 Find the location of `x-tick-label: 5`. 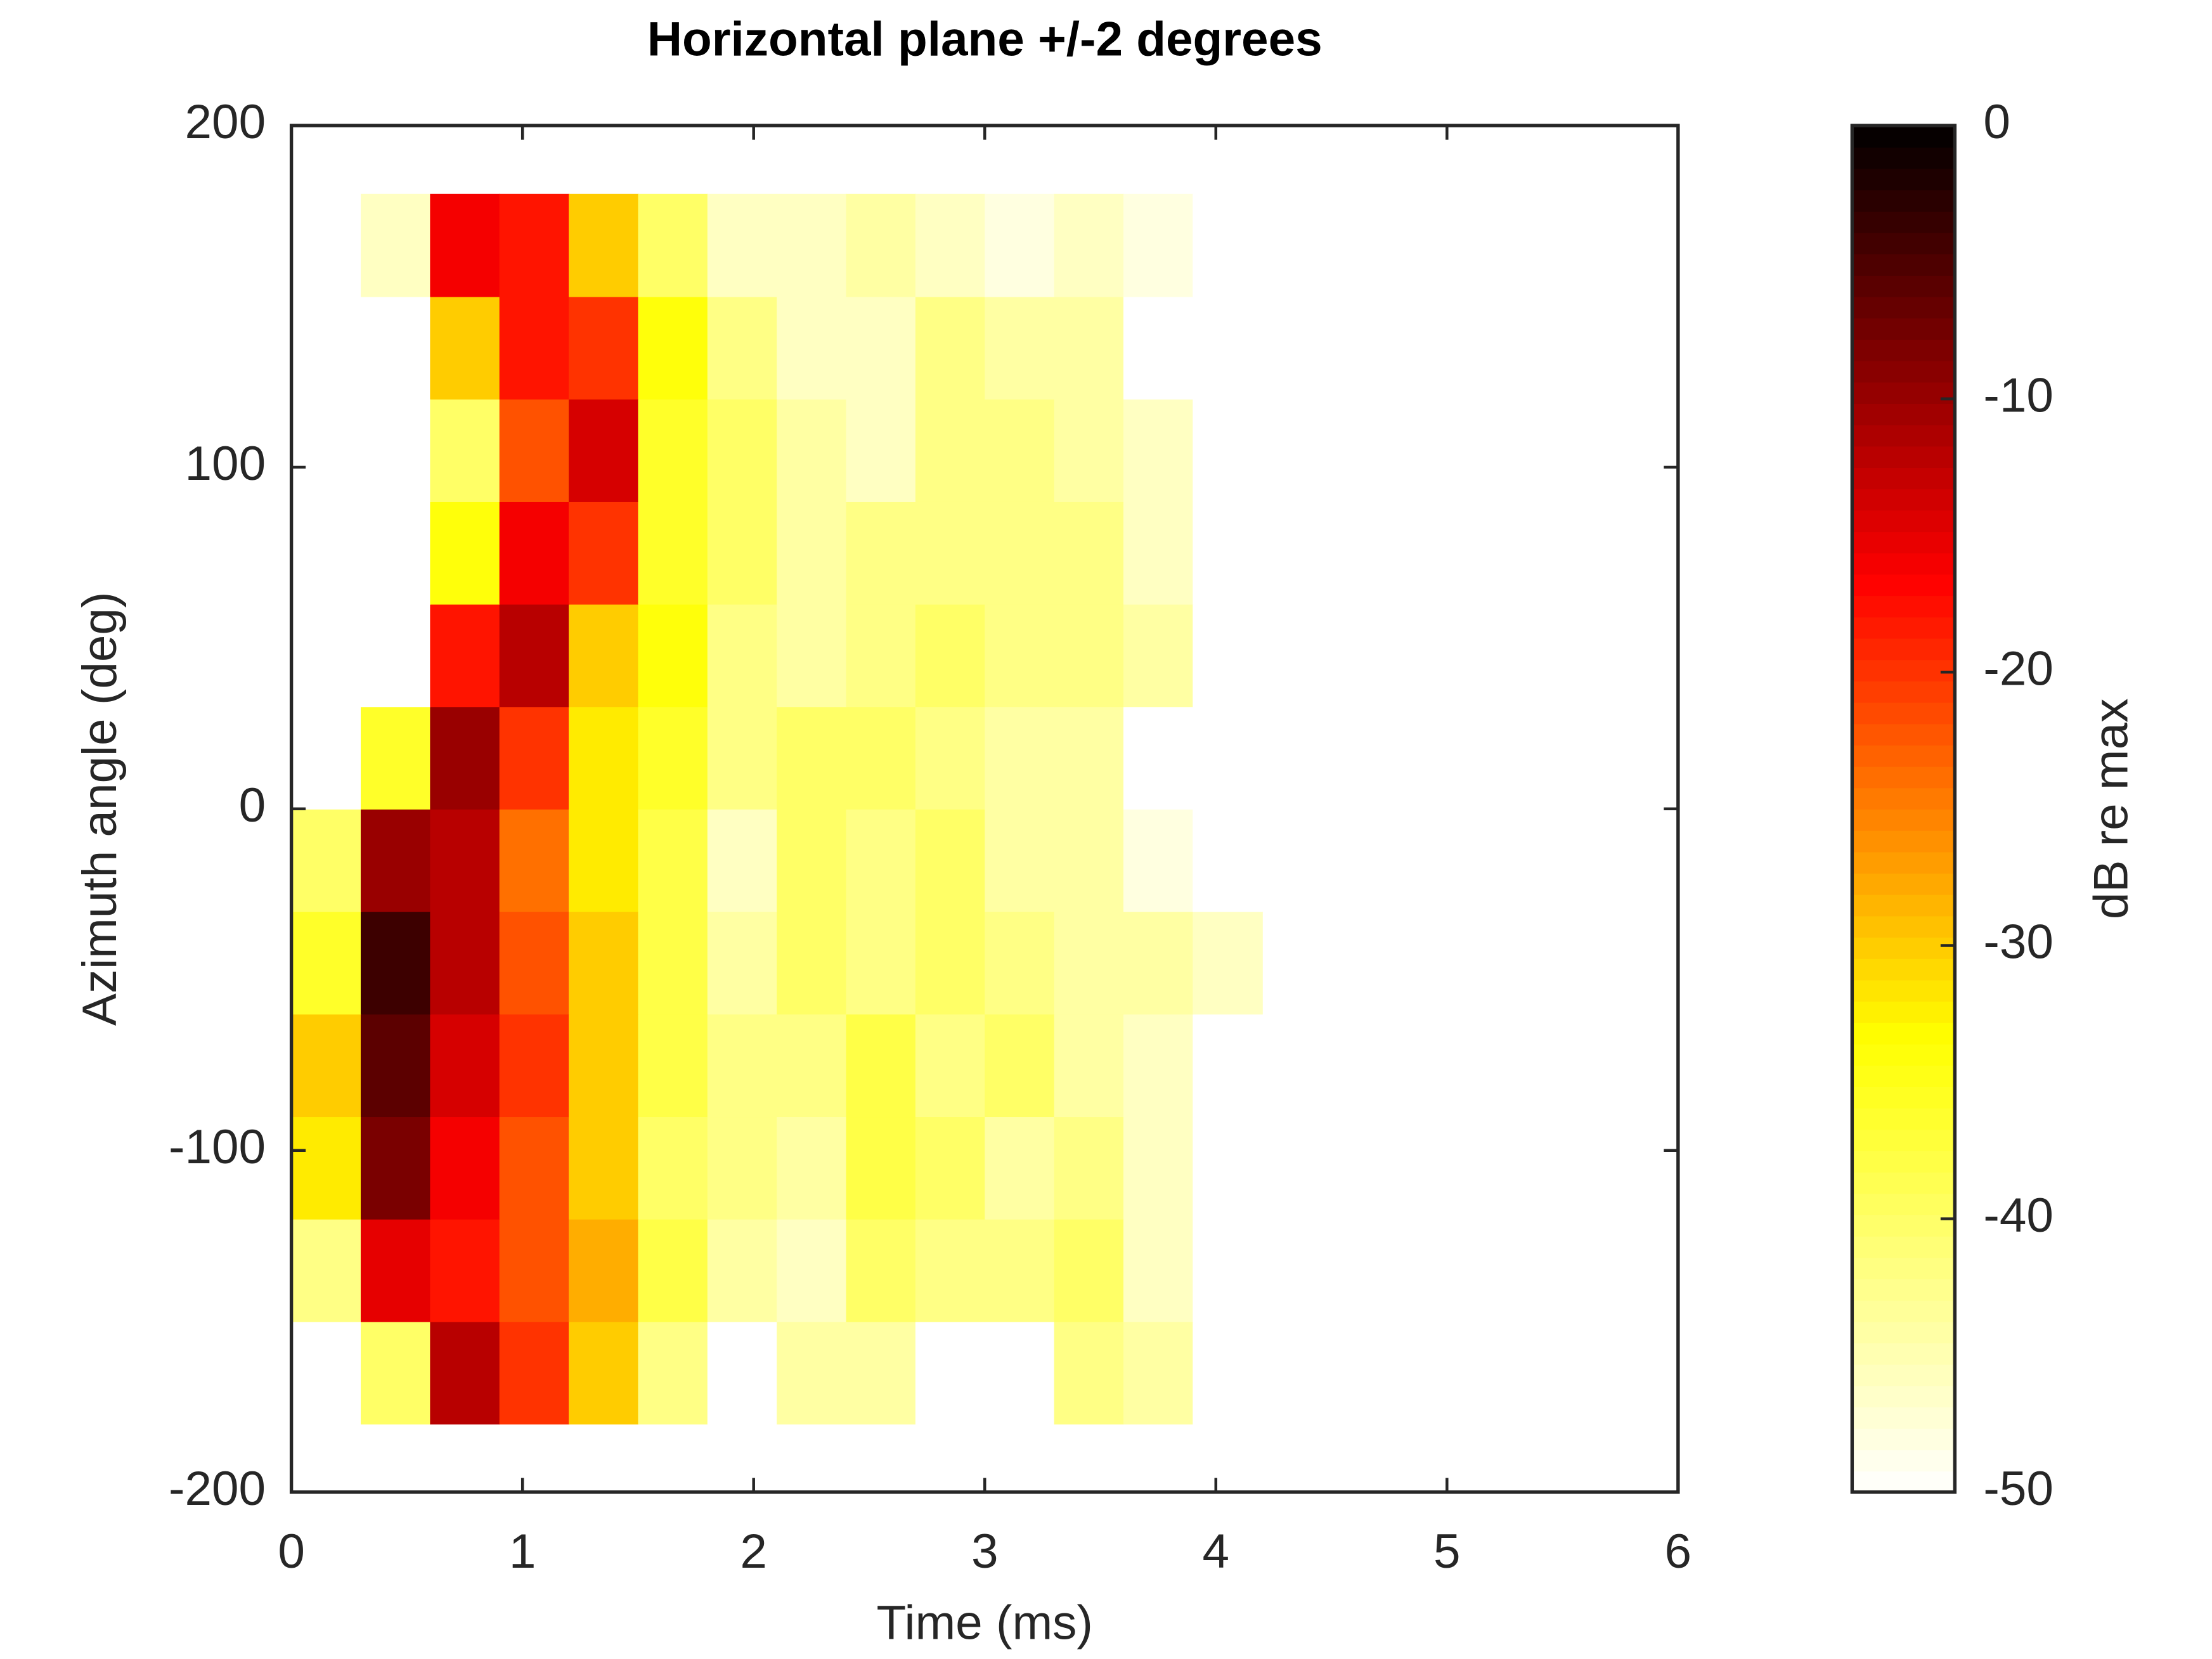

x-tick-label: 5 is located at coordinates (1447, 1551).